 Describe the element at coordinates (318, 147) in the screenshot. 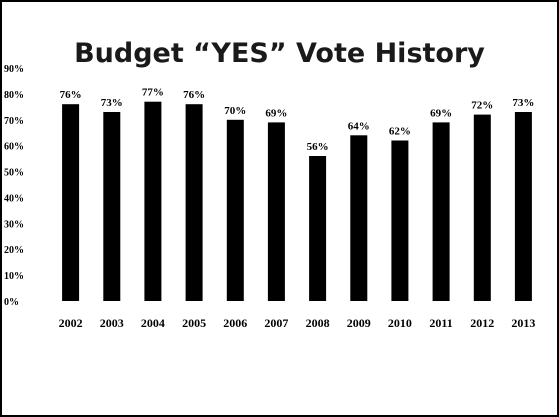

I see `data-label: 56%` at that location.